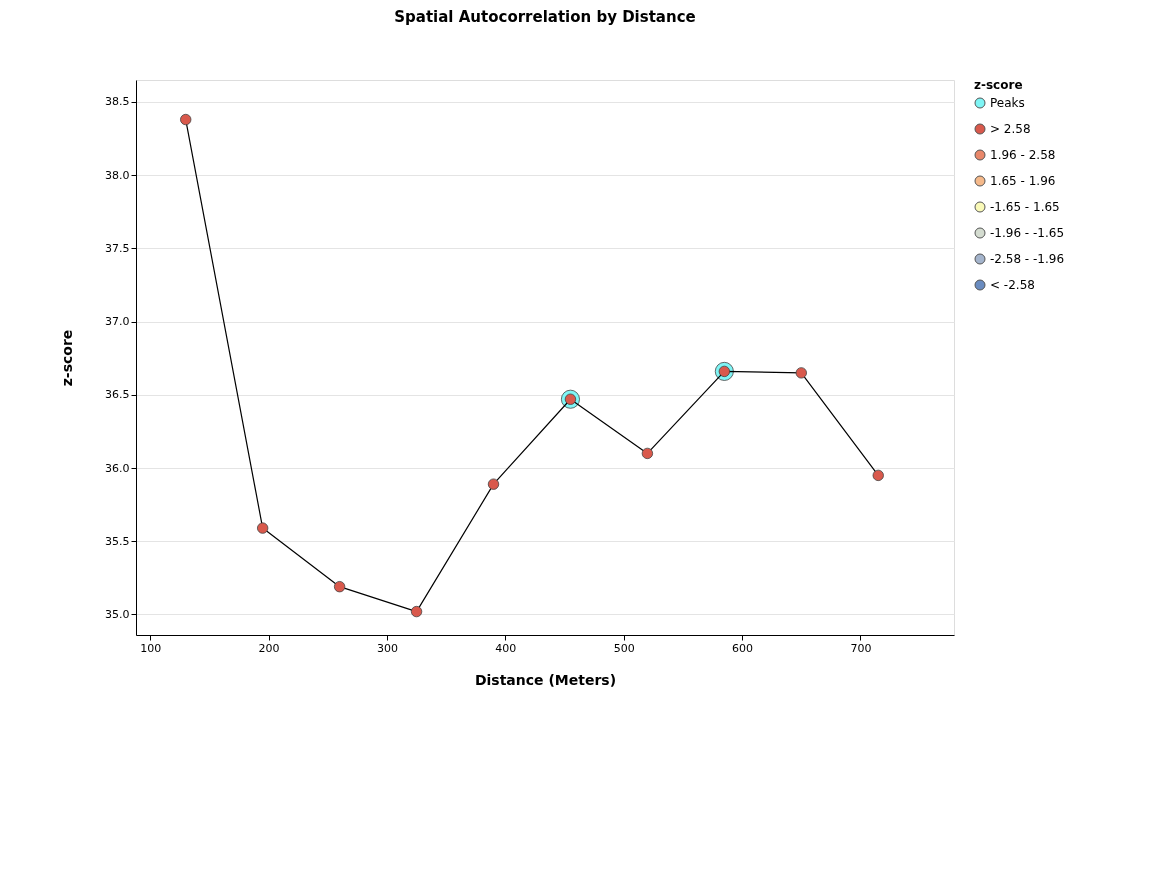  I want to click on y-tick-label: 36.5, so click(117, 395).